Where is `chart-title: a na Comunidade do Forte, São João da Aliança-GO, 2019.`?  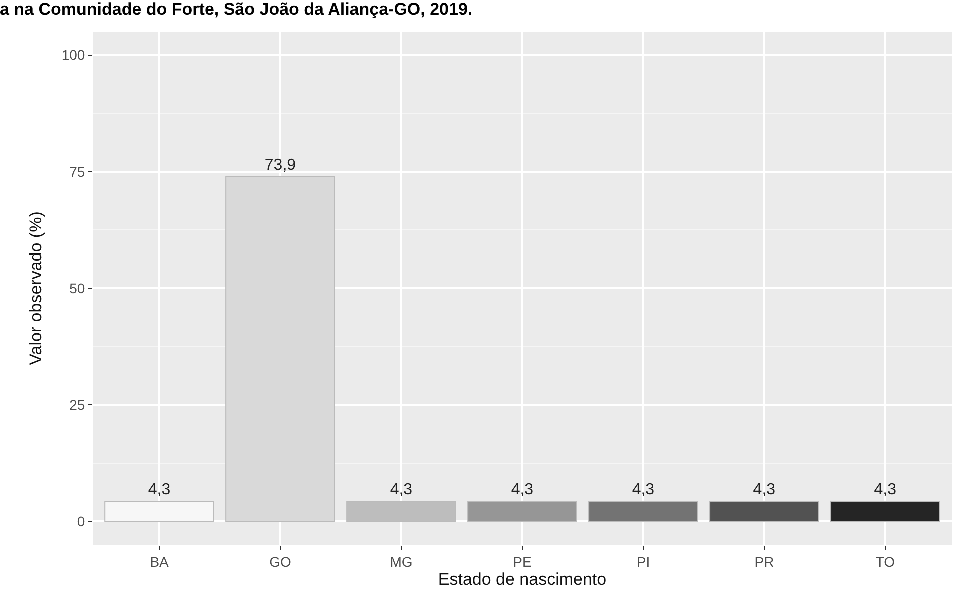 chart-title: a na Comunidade do Forte, São João da Aliança-GO, 2019. is located at coordinates (236, 9).